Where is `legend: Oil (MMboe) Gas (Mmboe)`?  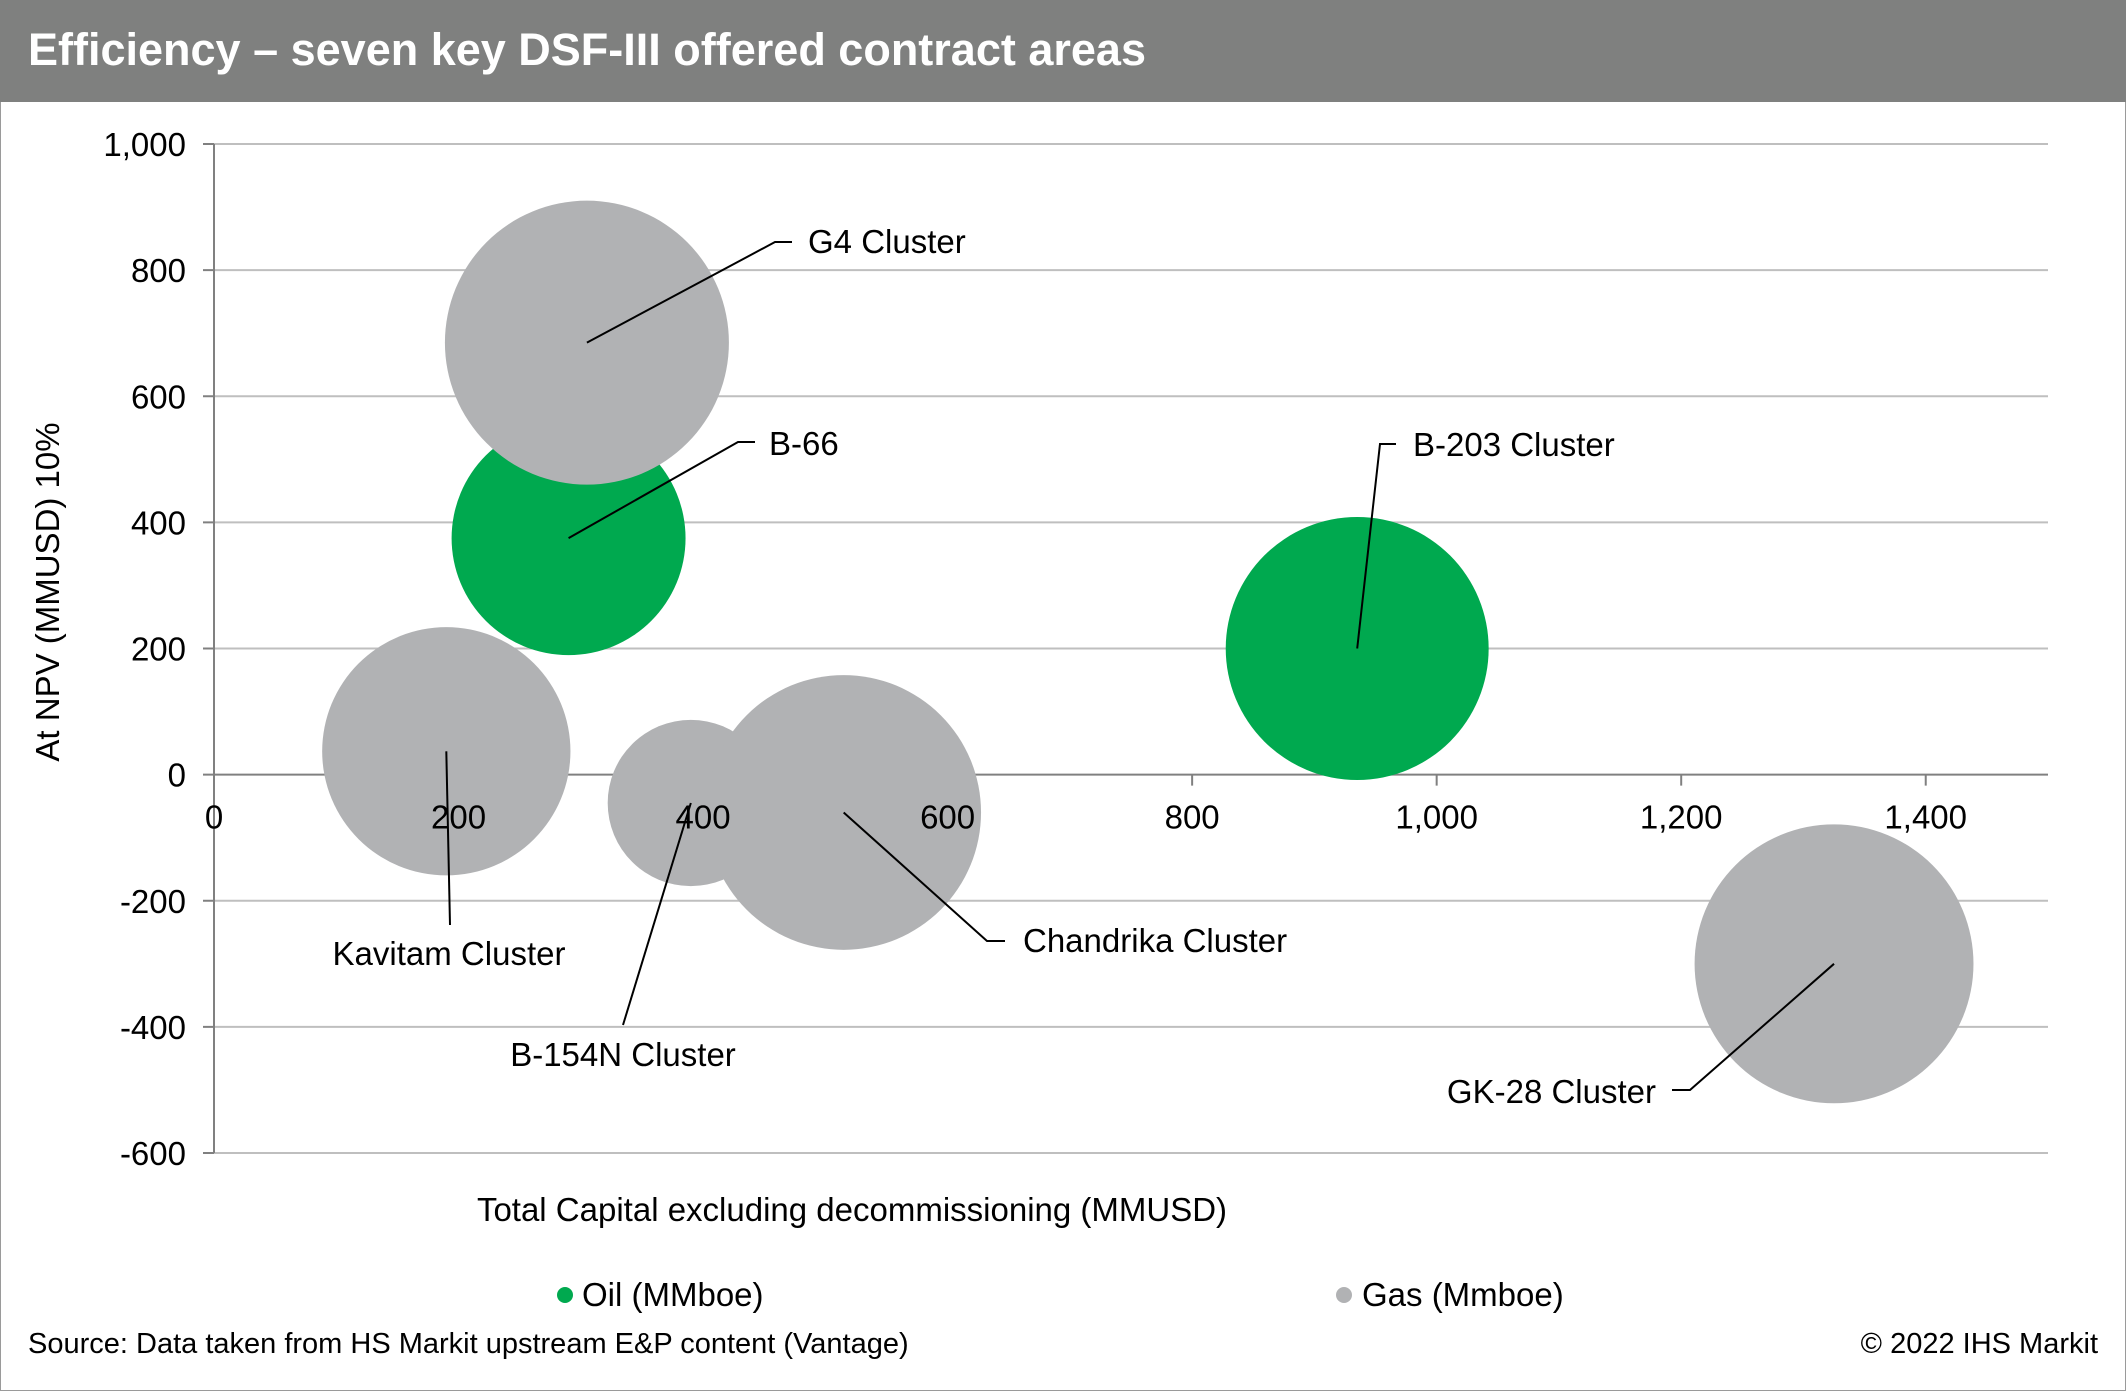 legend: Oil (MMboe) Gas (Mmboe) is located at coordinates (1060, 1294).